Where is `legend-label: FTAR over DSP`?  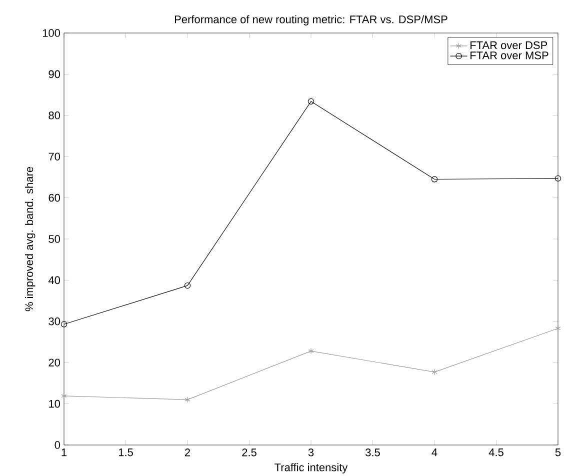 legend-label: FTAR over DSP is located at coordinates (509, 45).